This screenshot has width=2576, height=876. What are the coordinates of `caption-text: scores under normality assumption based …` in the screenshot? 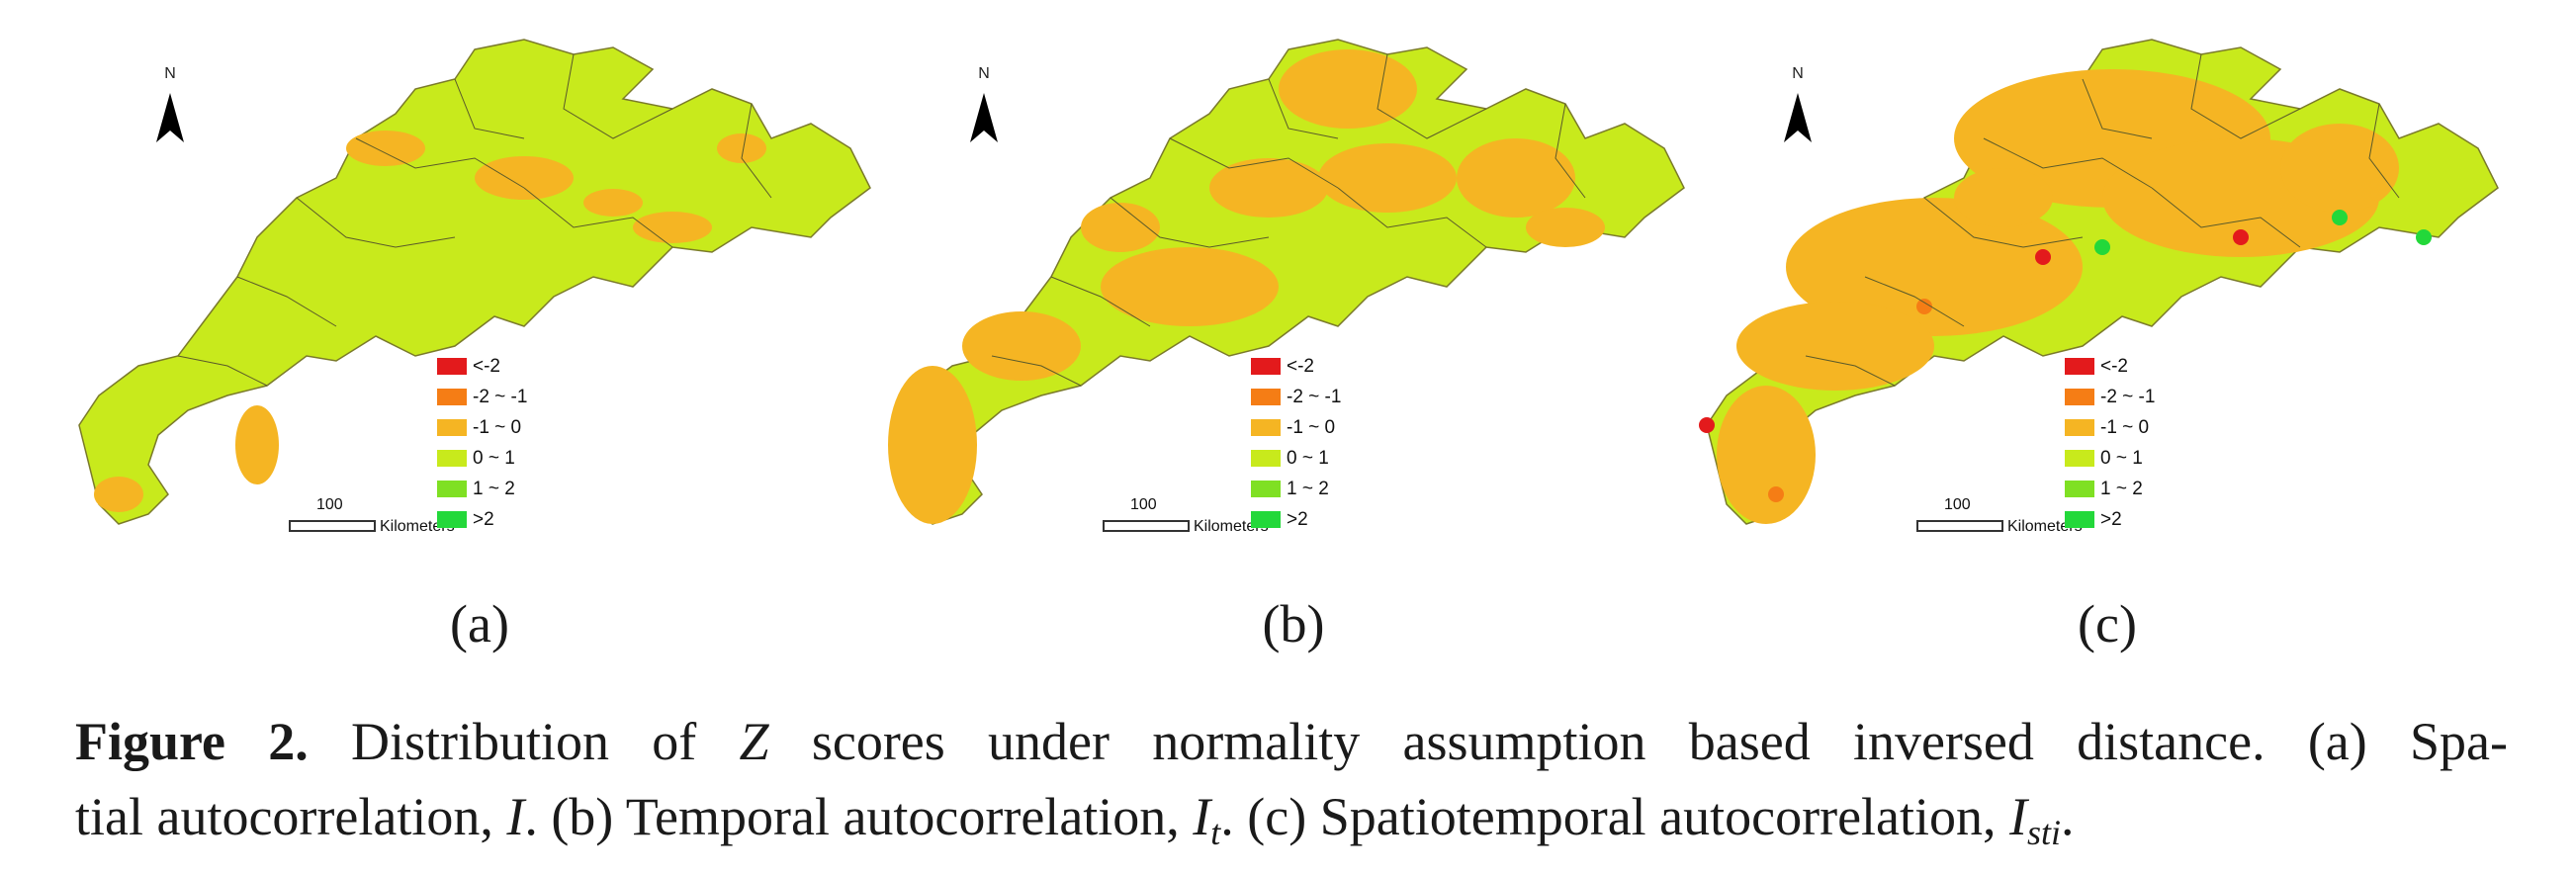 It's located at (1638, 741).